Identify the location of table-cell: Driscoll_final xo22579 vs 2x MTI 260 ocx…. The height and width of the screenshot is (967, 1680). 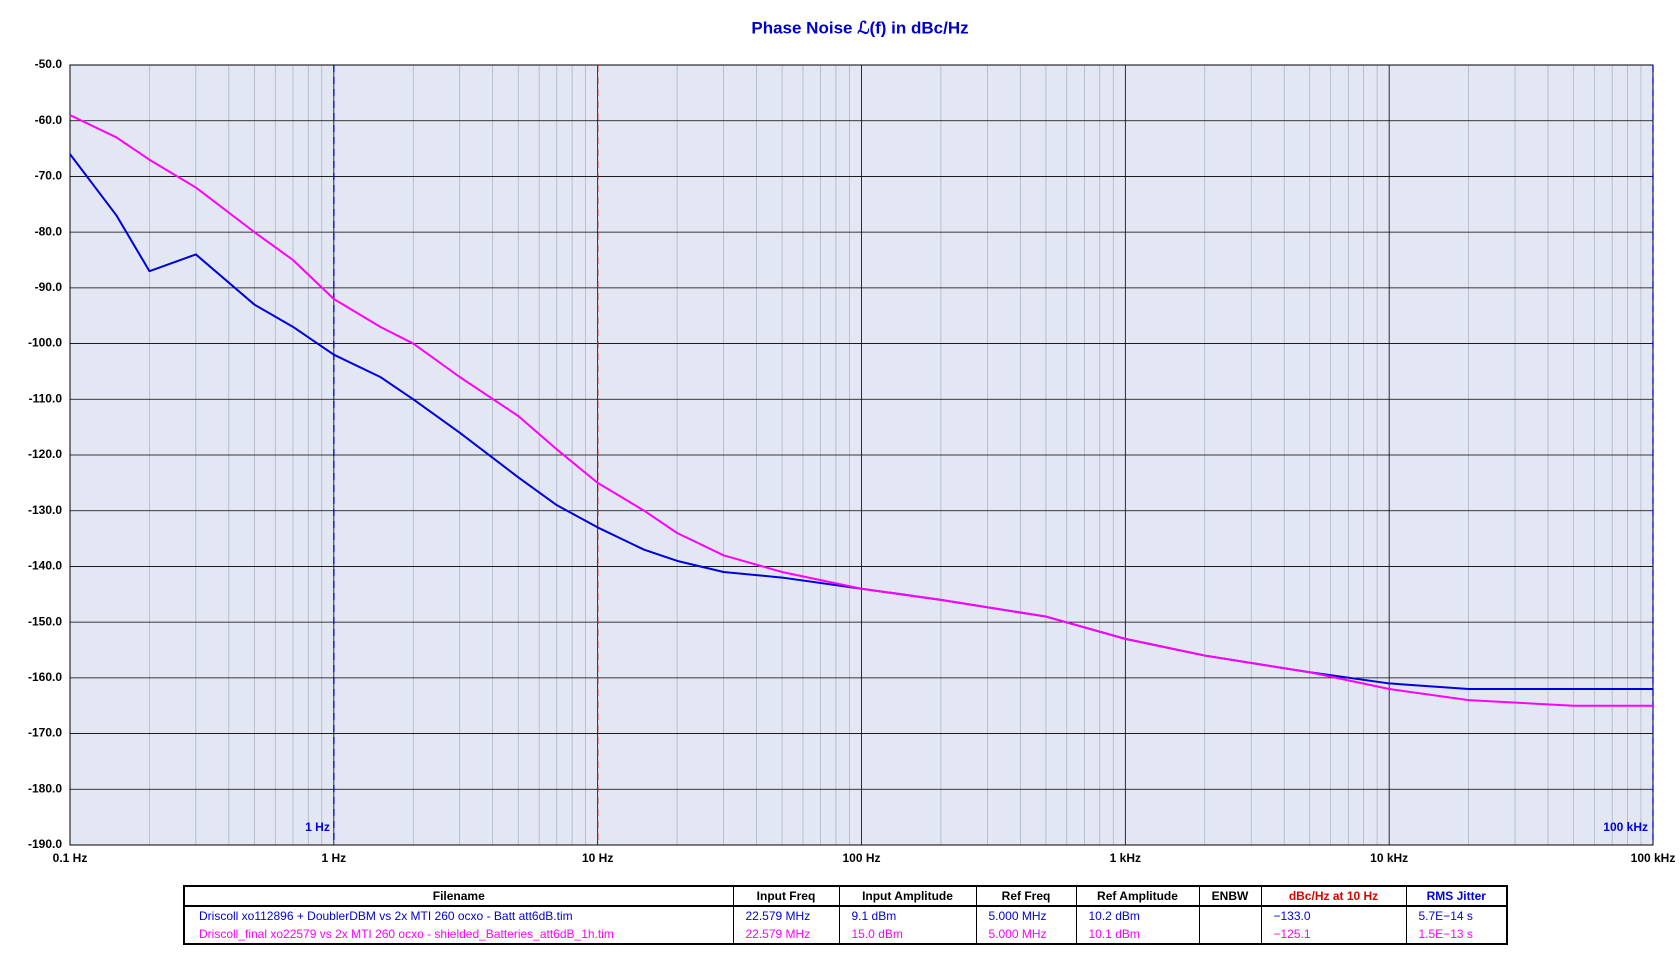
(458, 935).